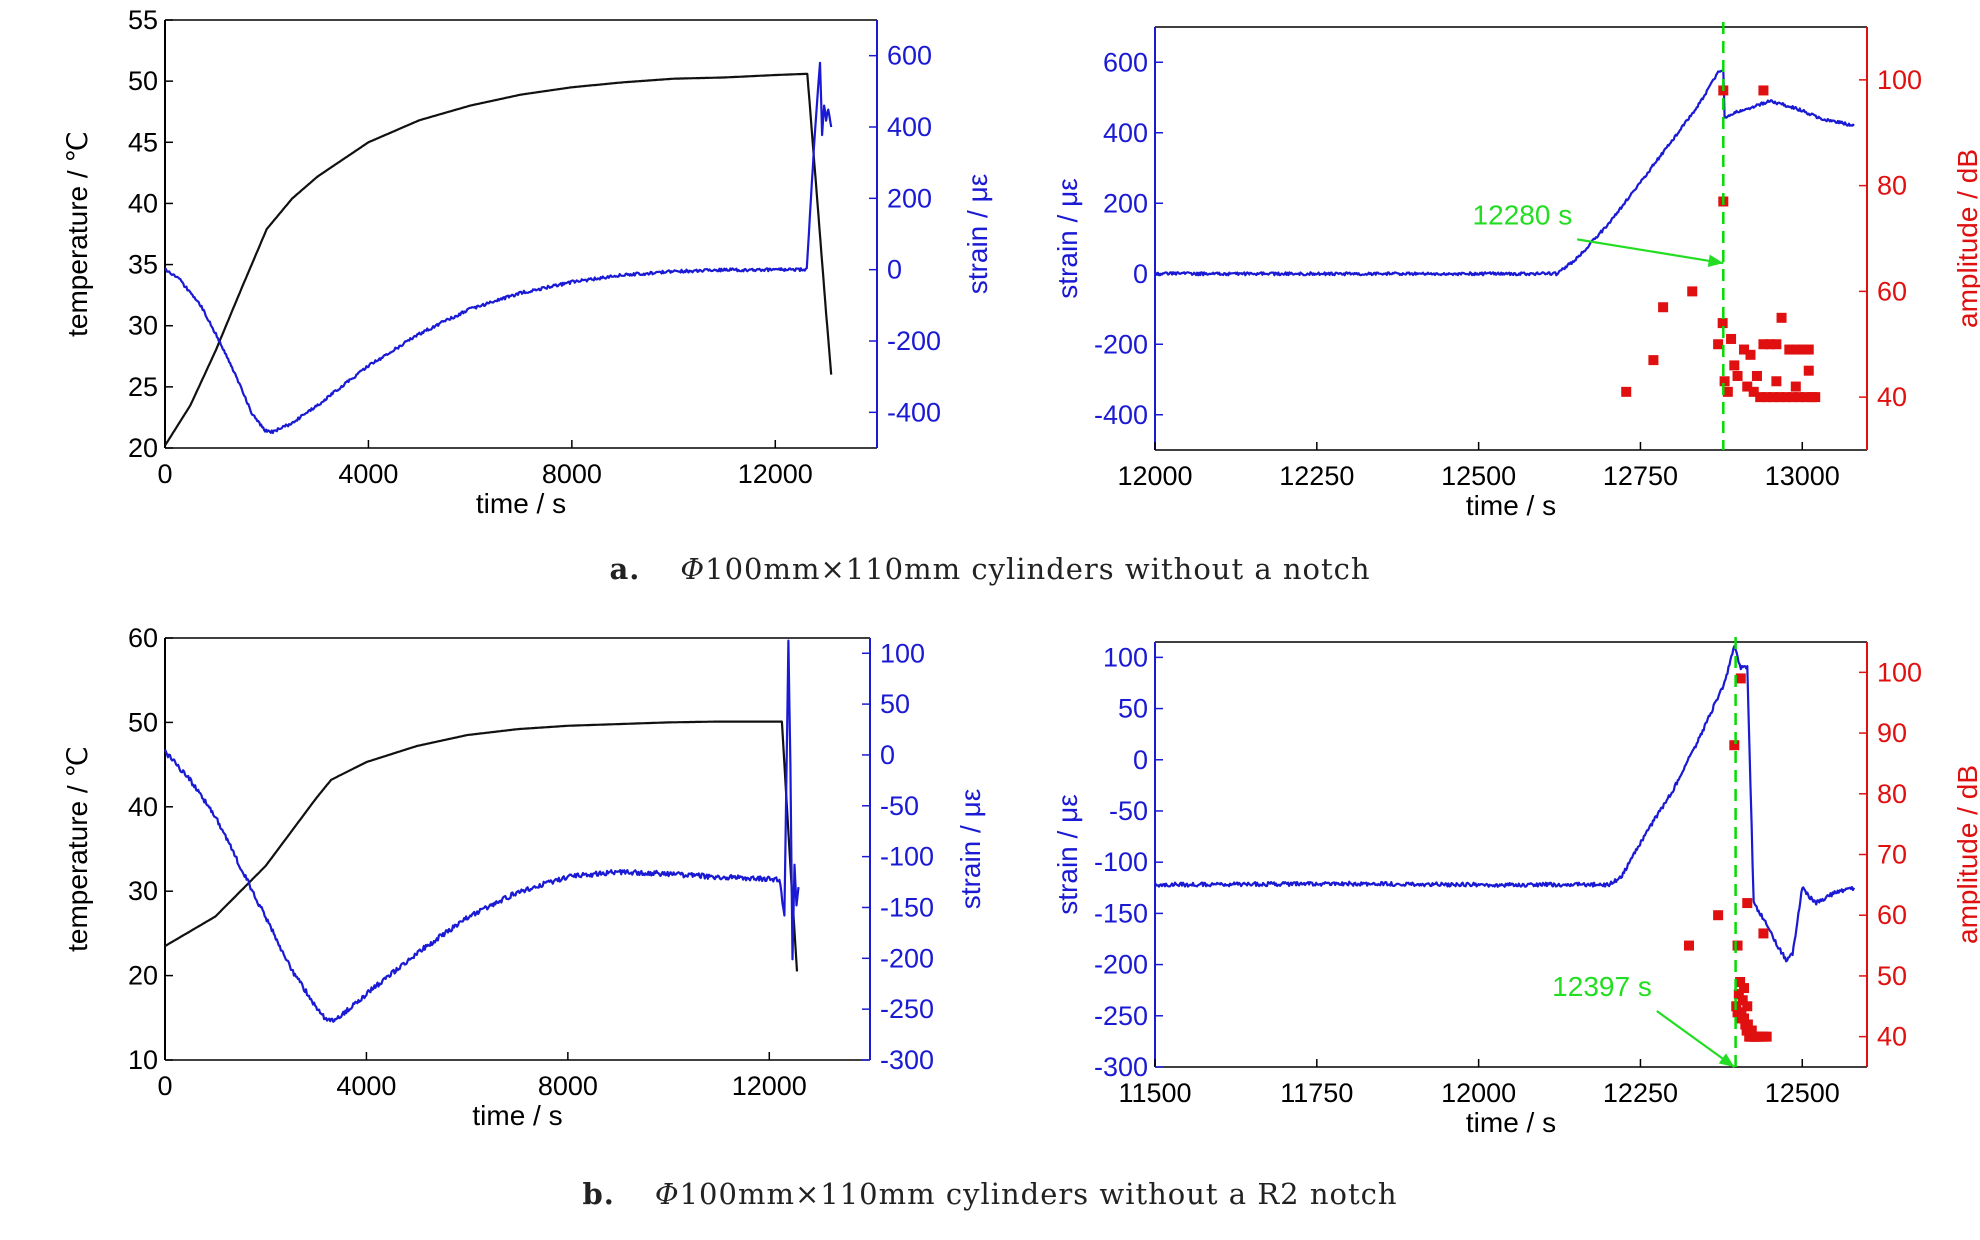 The image size is (1980, 1240). Describe the element at coordinates (625, 569) in the screenshot. I see `caption-a-label: a.` at that location.